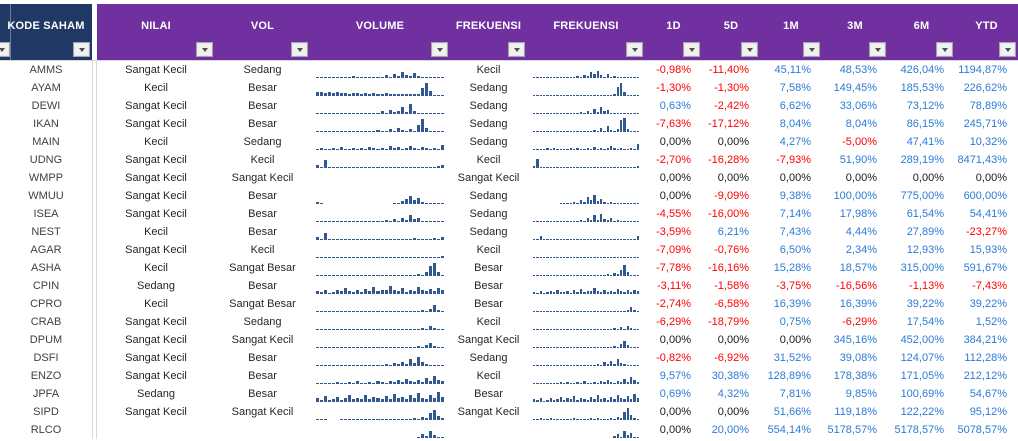  What do you see at coordinates (728, 322) in the screenshot?
I see `cell-d5: -18,79%` at bounding box center [728, 322].